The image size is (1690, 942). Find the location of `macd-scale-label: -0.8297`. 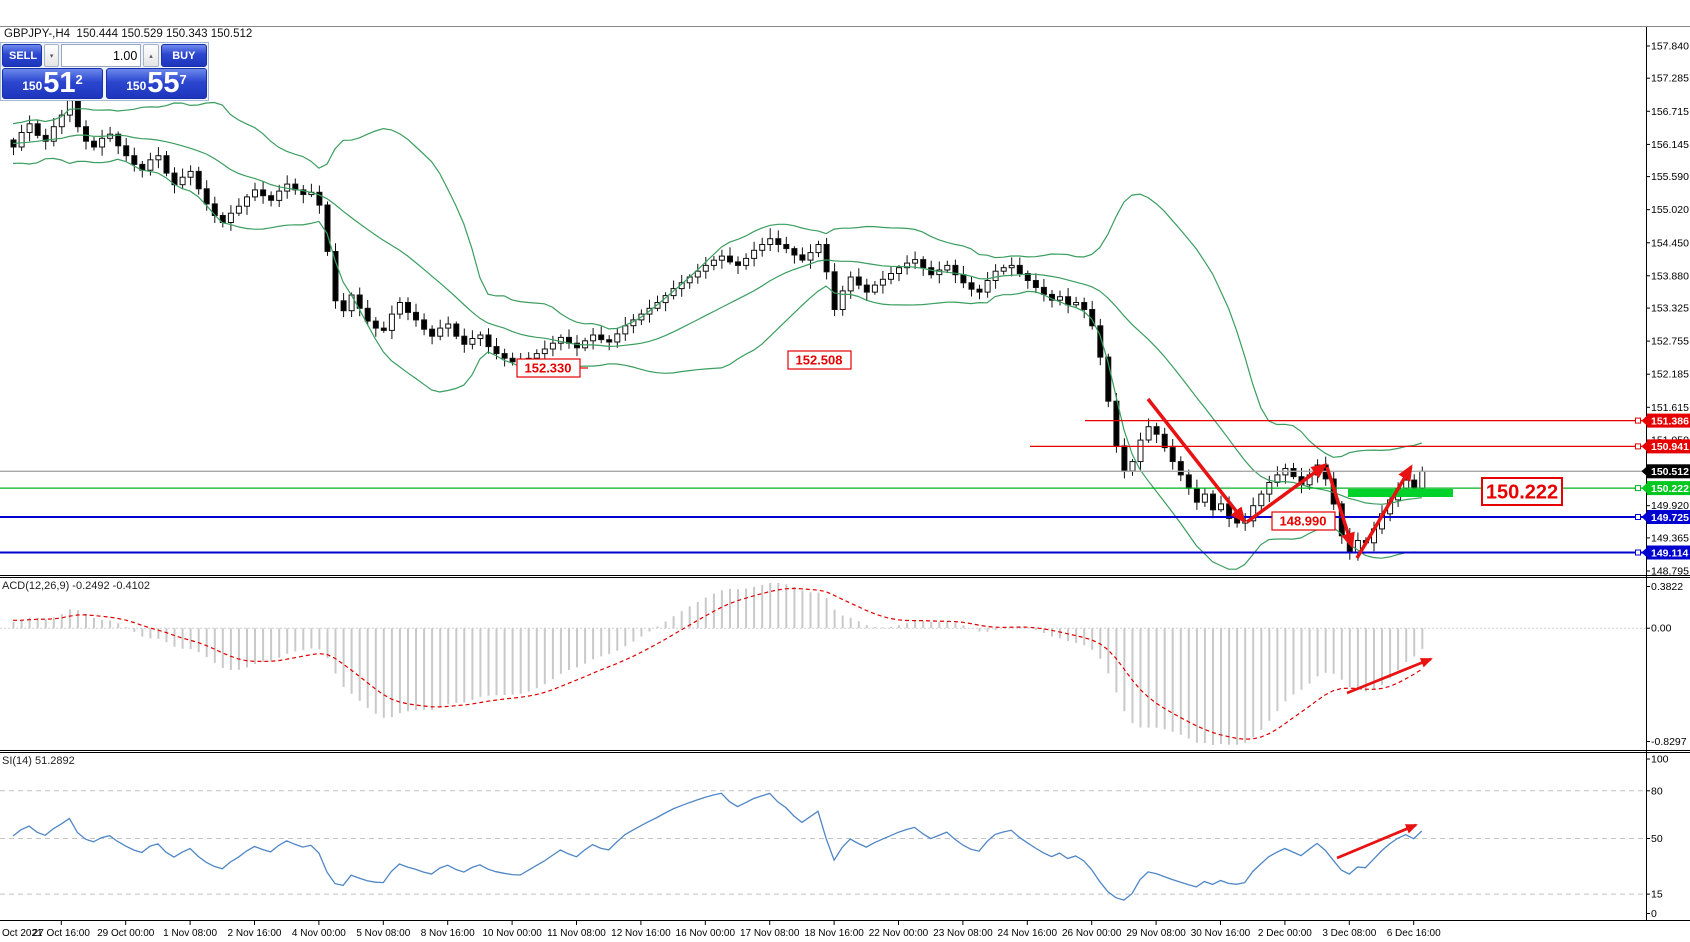

macd-scale-label: -0.8297 is located at coordinates (1669, 742).